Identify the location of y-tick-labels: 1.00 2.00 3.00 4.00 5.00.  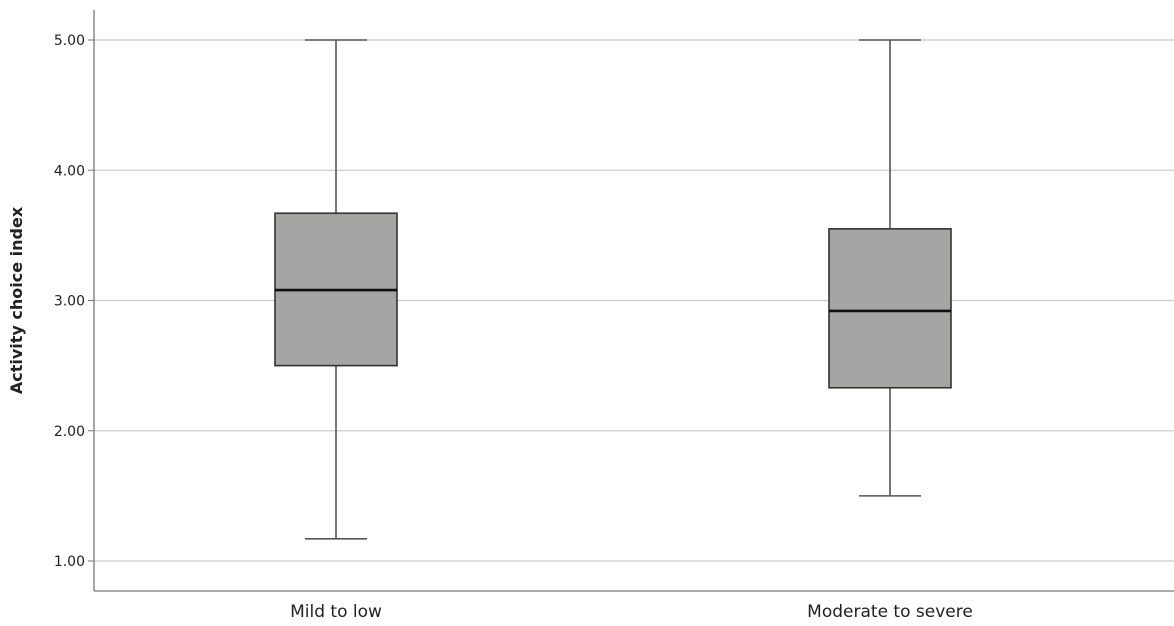
(74, 301).